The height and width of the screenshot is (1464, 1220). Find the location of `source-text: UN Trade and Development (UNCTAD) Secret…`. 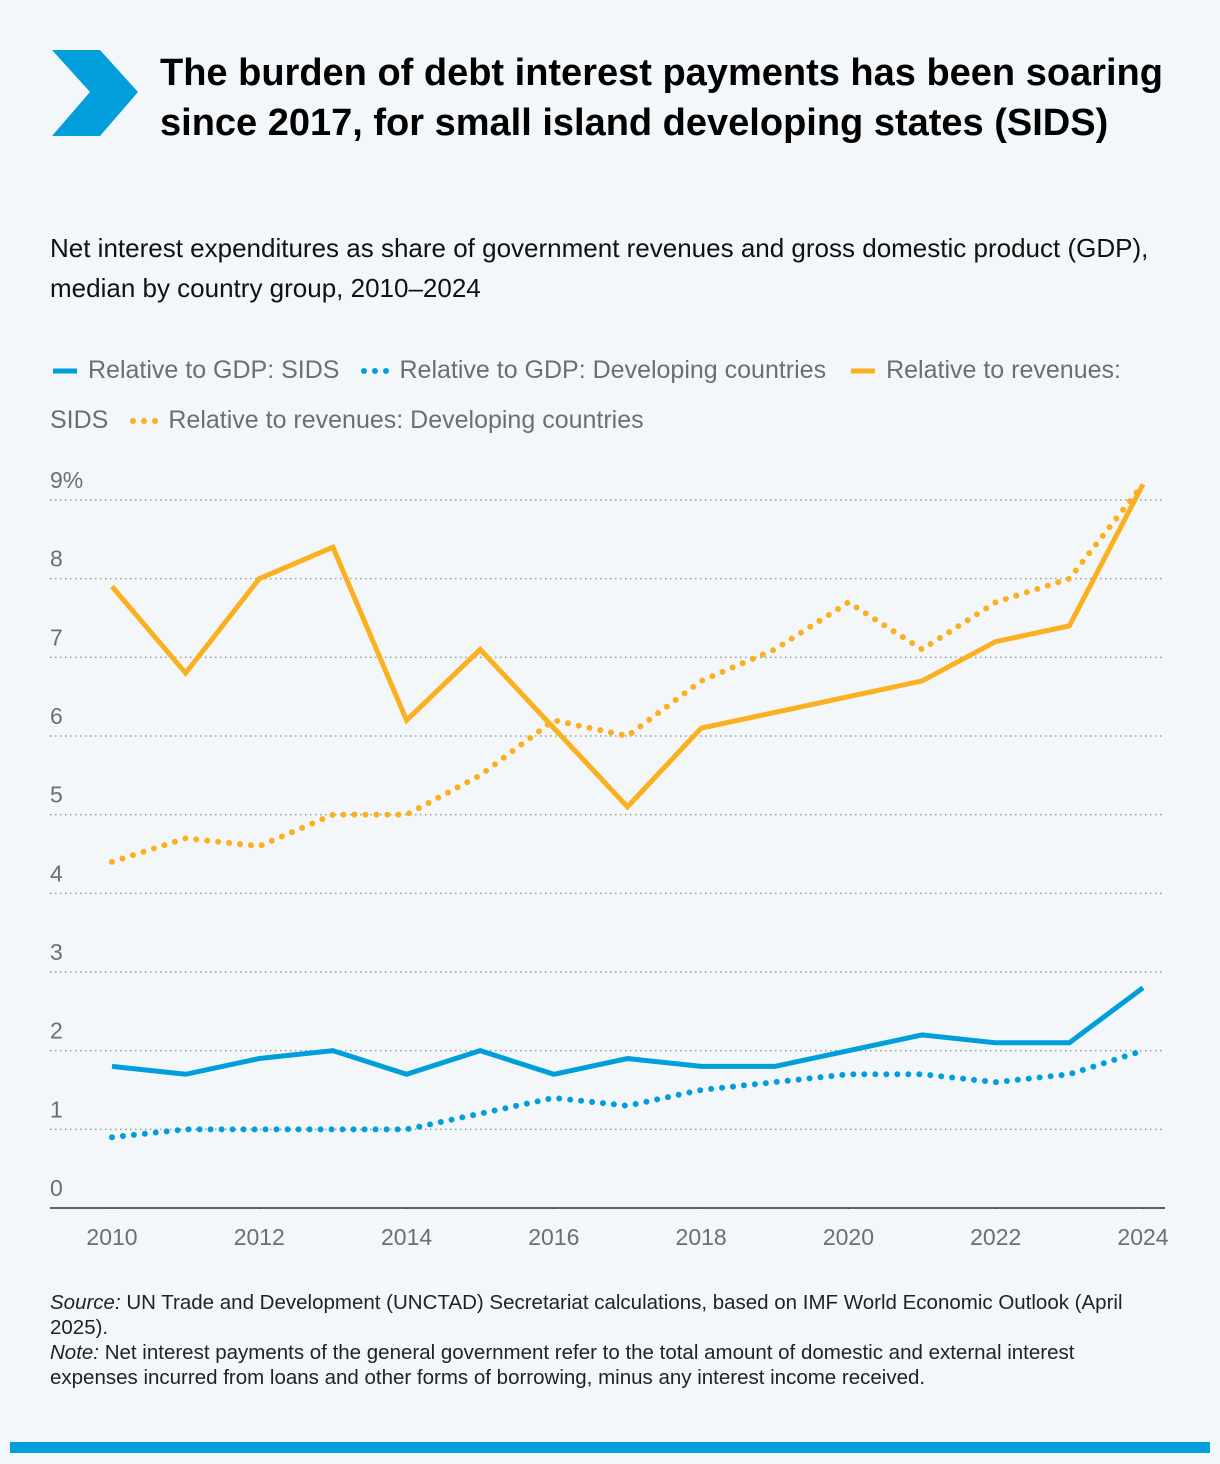

source-text: UN Trade and Development (UNCTAD) Secret… is located at coordinates (586, 1315).